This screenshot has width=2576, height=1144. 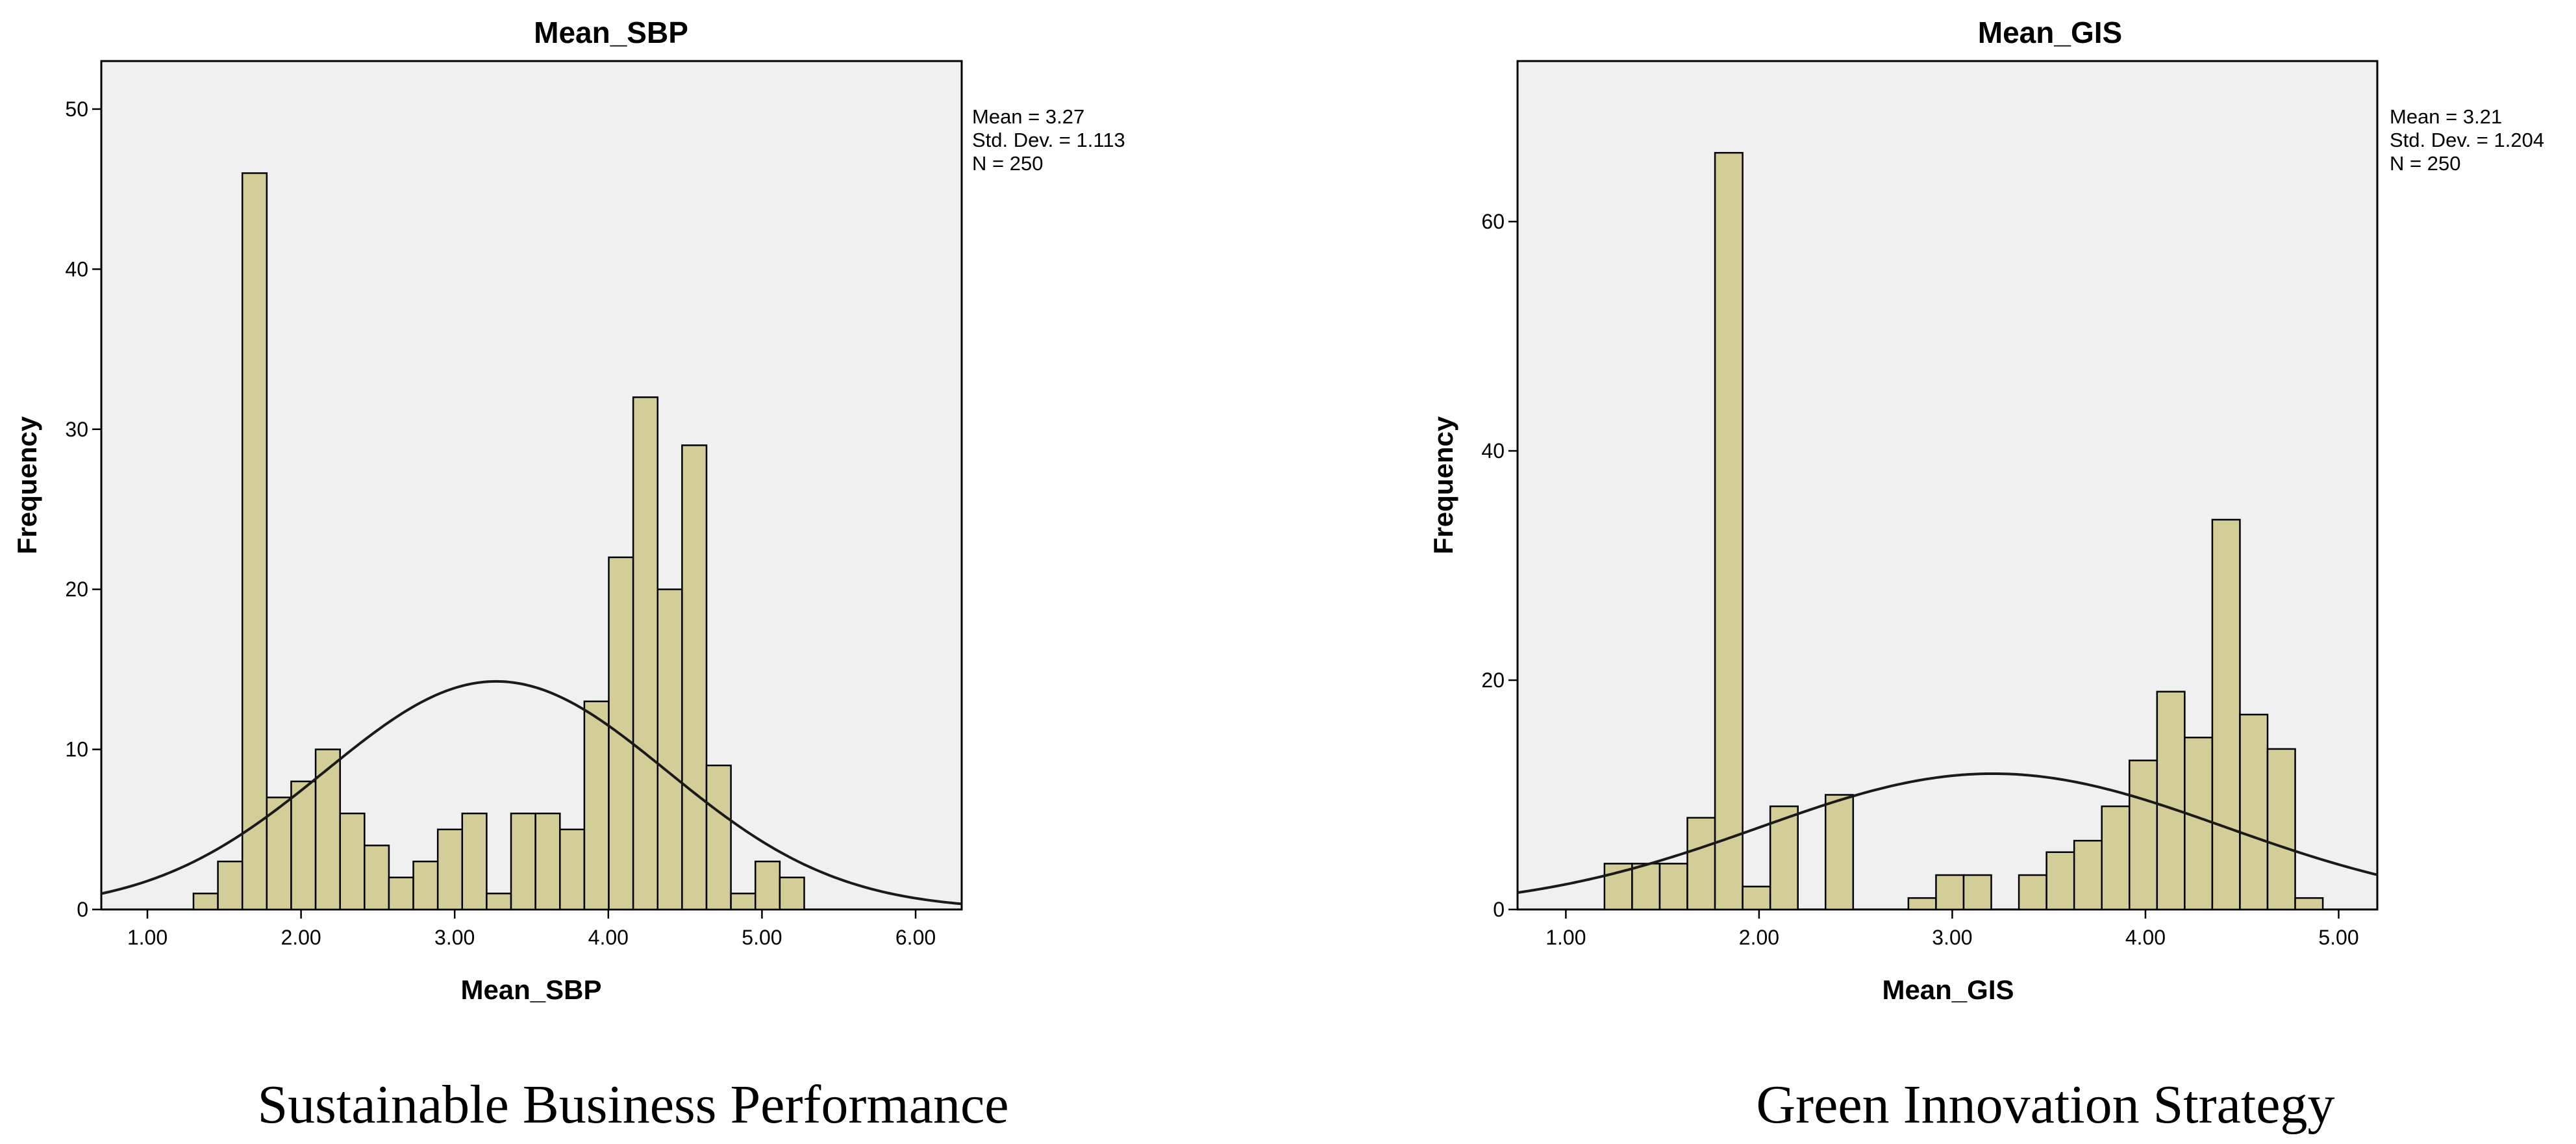 I want to click on chart-title: Mean_GIS, so click(x=2050, y=32).